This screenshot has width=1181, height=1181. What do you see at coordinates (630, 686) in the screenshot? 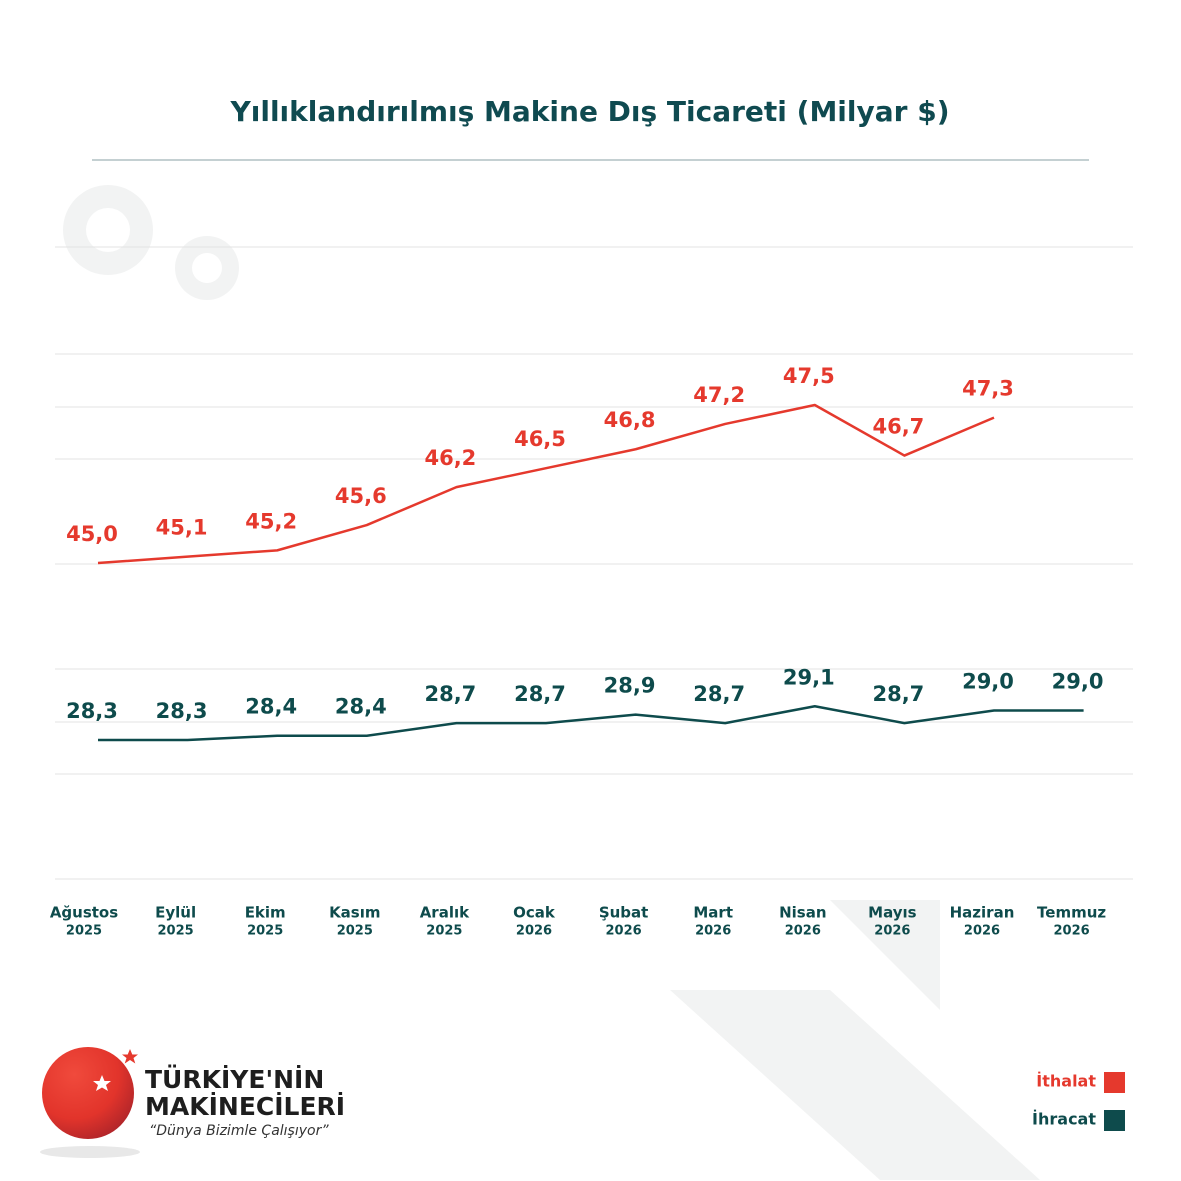
I see `data-label: 28,9` at bounding box center [630, 686].